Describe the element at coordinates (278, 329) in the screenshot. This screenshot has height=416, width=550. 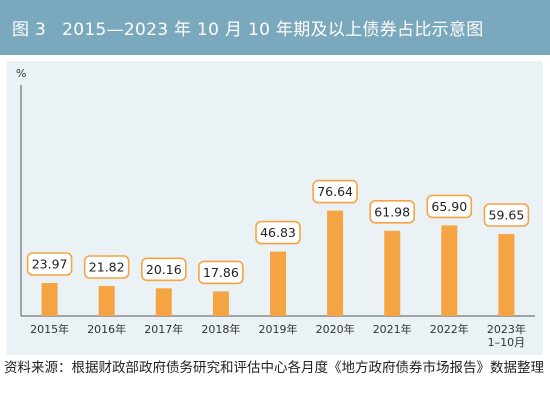
I see `x-tick-label: 2019年` at that location.